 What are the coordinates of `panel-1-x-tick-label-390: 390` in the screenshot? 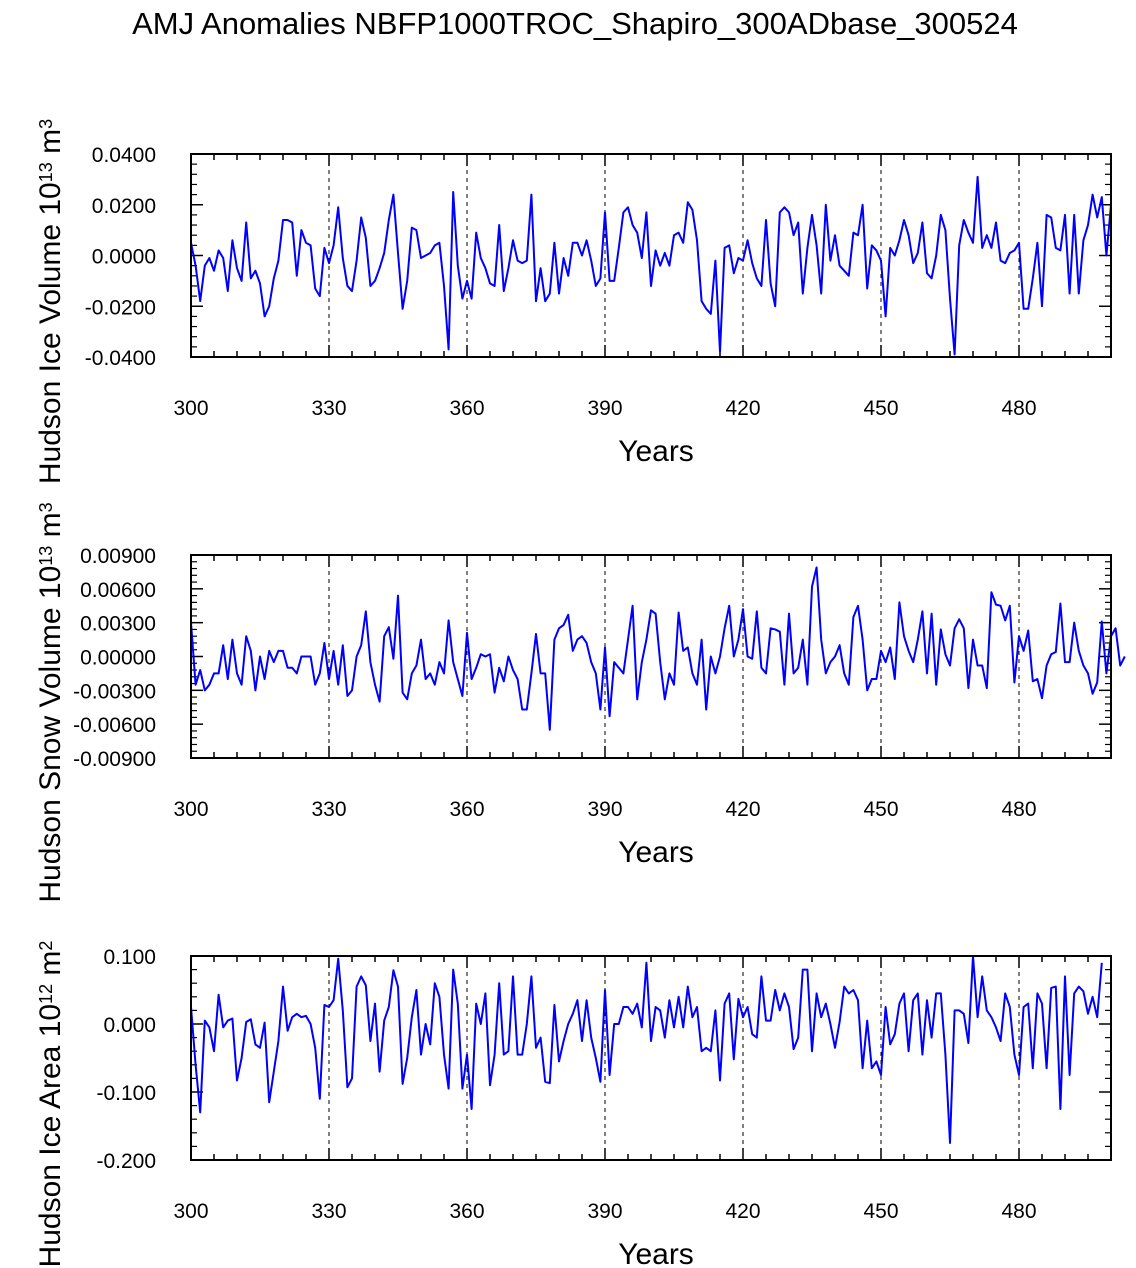 It's located at (604, 408).